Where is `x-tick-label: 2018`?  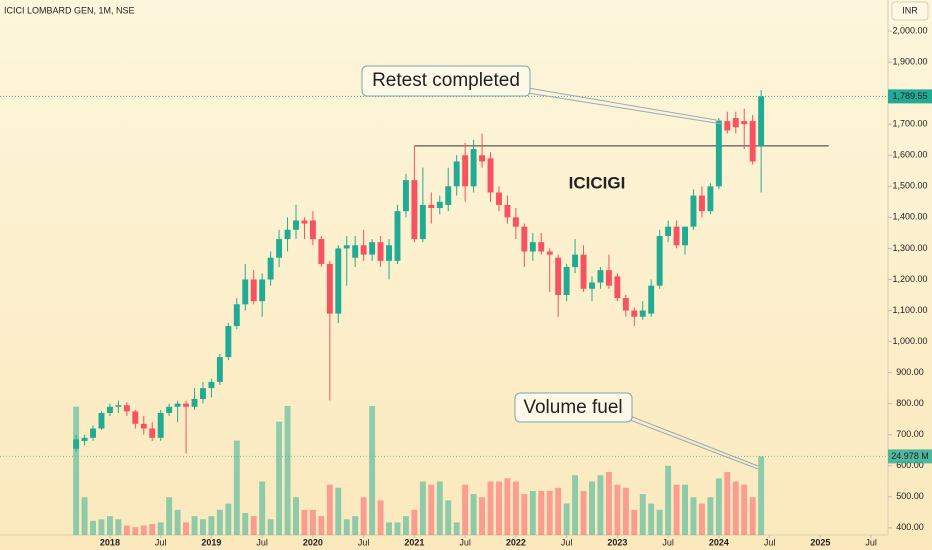 x-tick-label: 2018 is located at coordinates (110, 542).